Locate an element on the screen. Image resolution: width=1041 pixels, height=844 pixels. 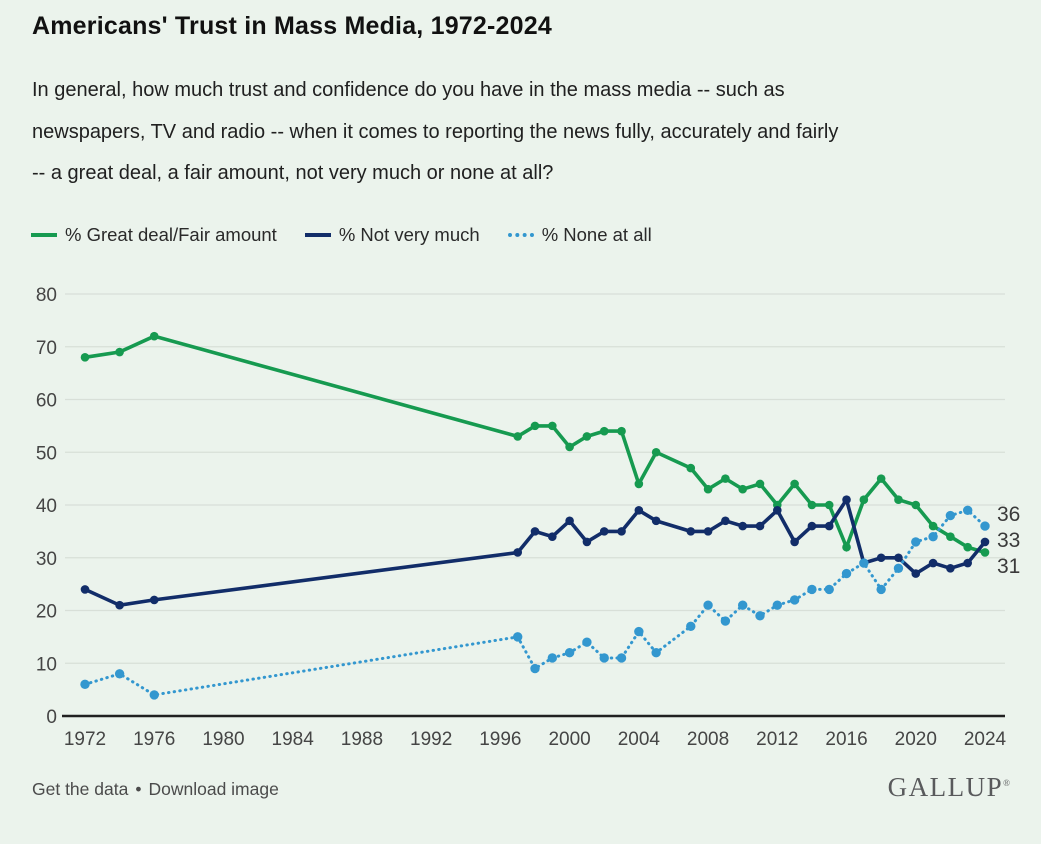
legend-item-0: % Great deal/Fair amount is located at coordinates (154, 235).